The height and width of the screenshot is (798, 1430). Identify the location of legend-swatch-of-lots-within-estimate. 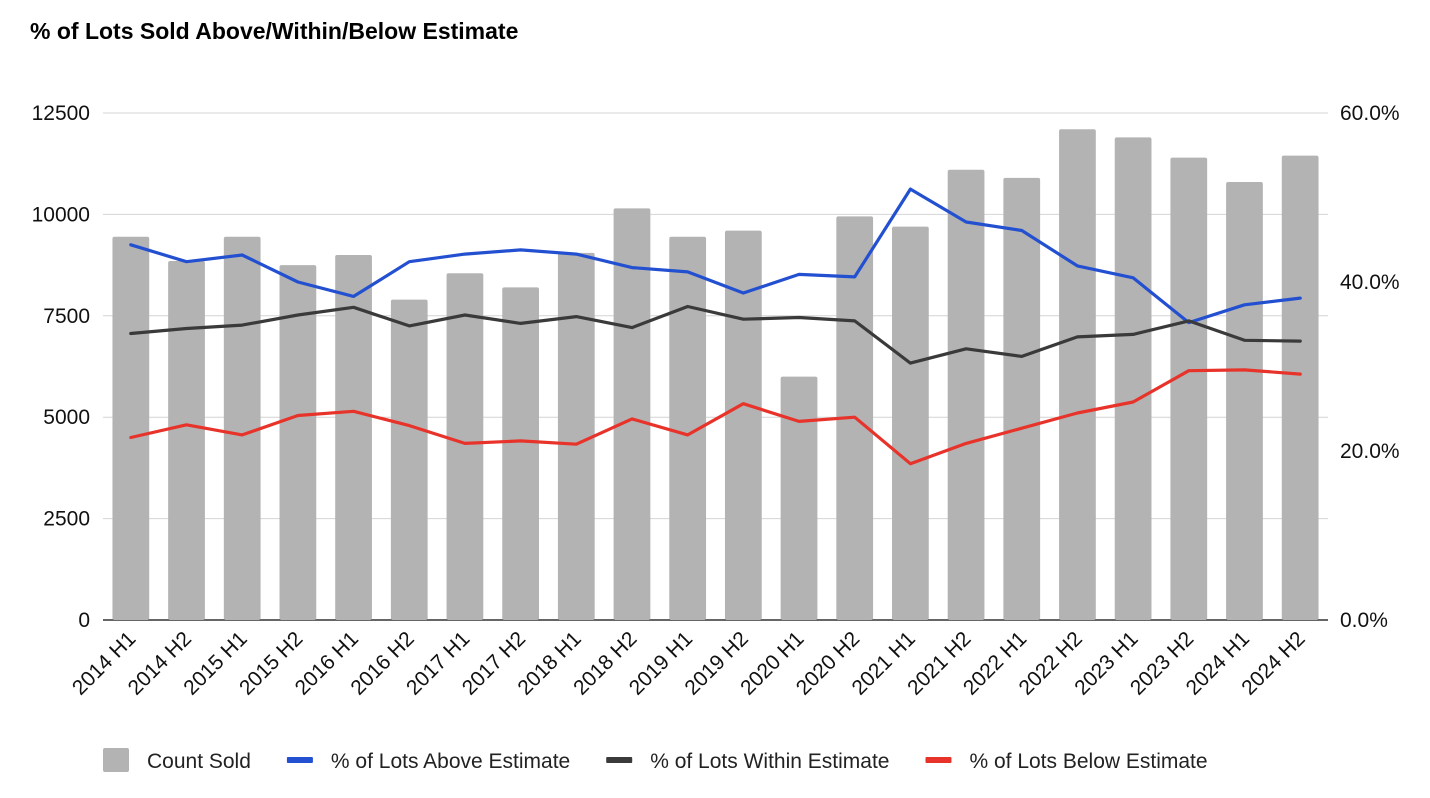
(619, 760).